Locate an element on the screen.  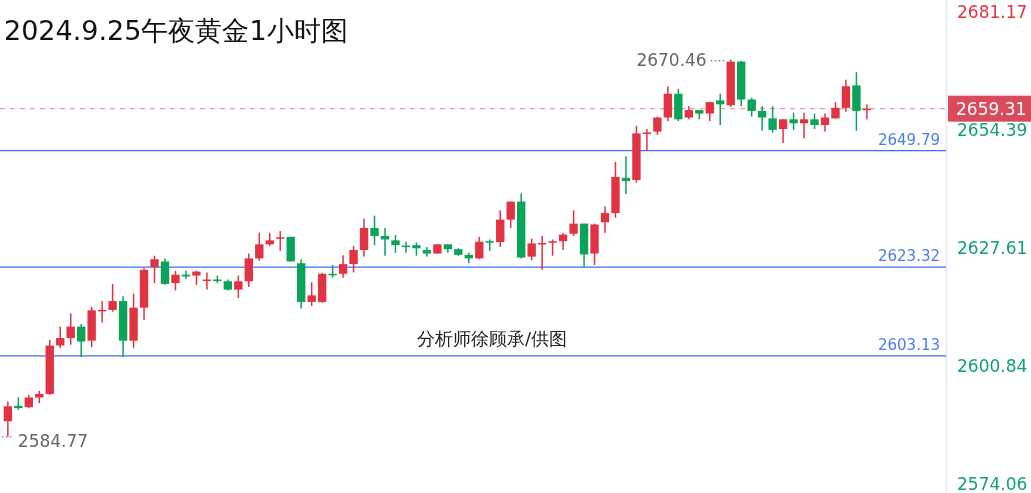
annotation: 2670.46 is located at coordinates (671, 59).